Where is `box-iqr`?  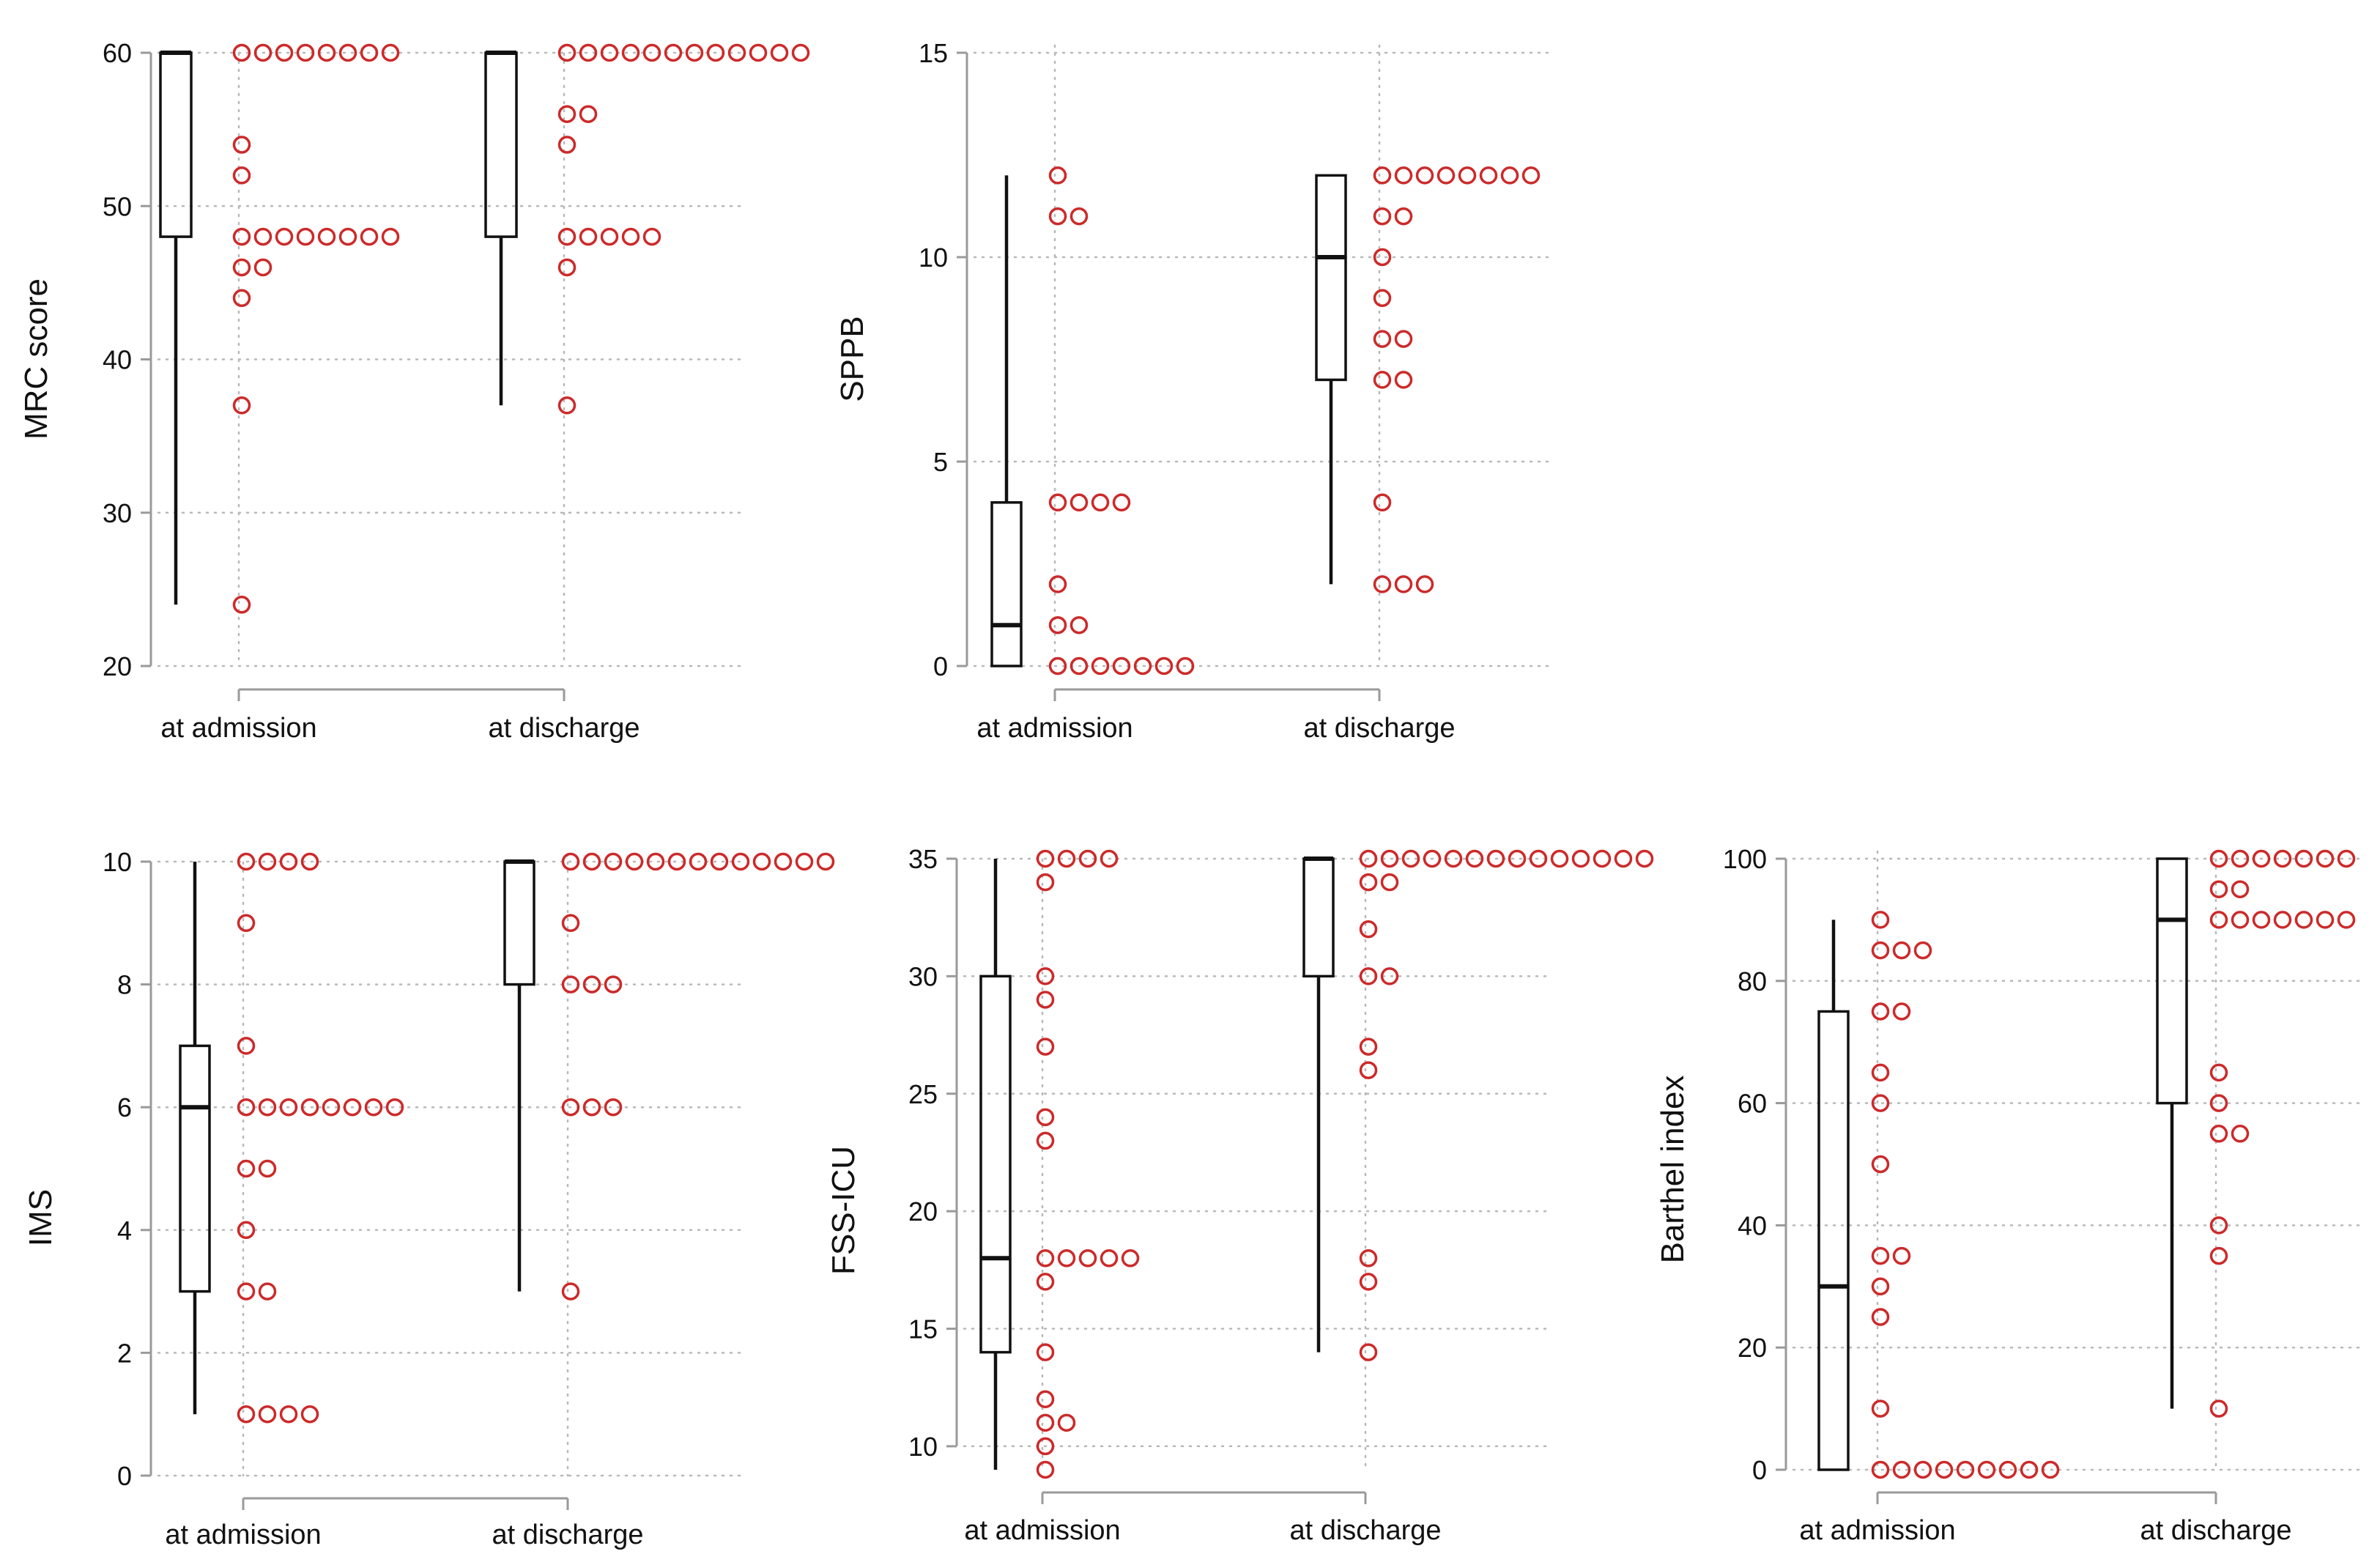 box-iqr is located at coordinates (1834, 1240).